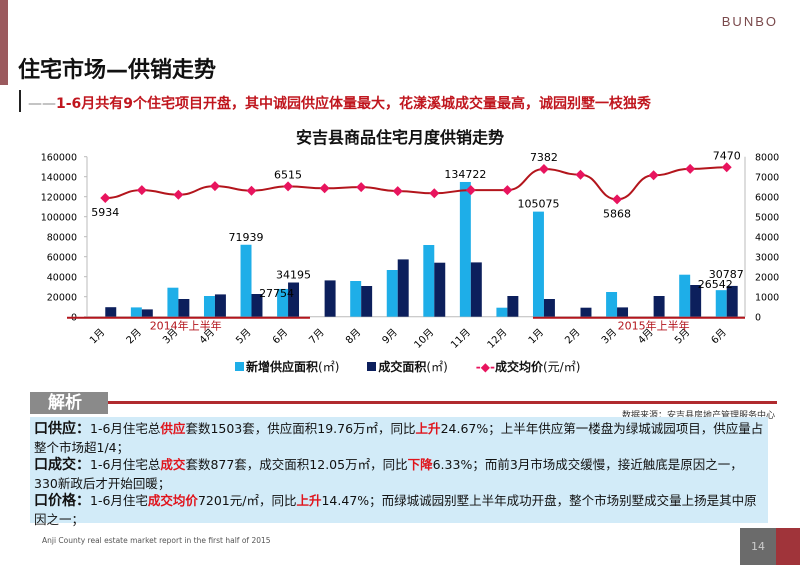  What do you see at coordinates (727, 155) in the screenshot?
I see `data-label: 7470` at bounding box center [727, 155].